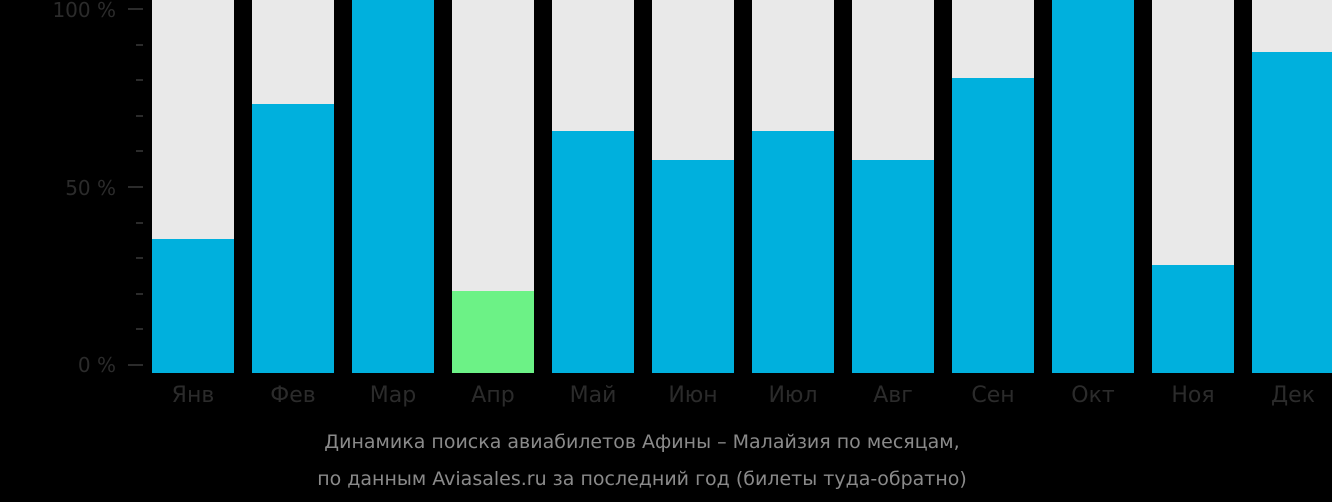 This screenshot has width=1332, height=502. I want to click on x-tick-label: Апр, so click(493, 395).